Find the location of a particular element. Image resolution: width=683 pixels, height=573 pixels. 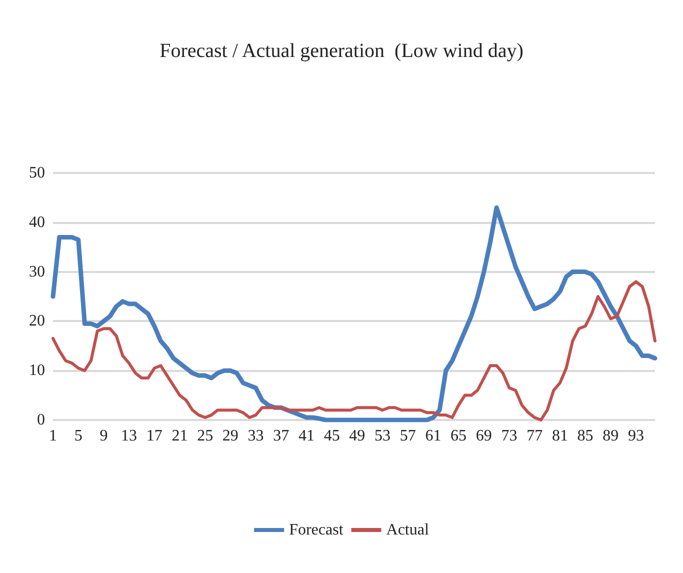

y-tick-label: 10 is located at coordinates (37, 371).